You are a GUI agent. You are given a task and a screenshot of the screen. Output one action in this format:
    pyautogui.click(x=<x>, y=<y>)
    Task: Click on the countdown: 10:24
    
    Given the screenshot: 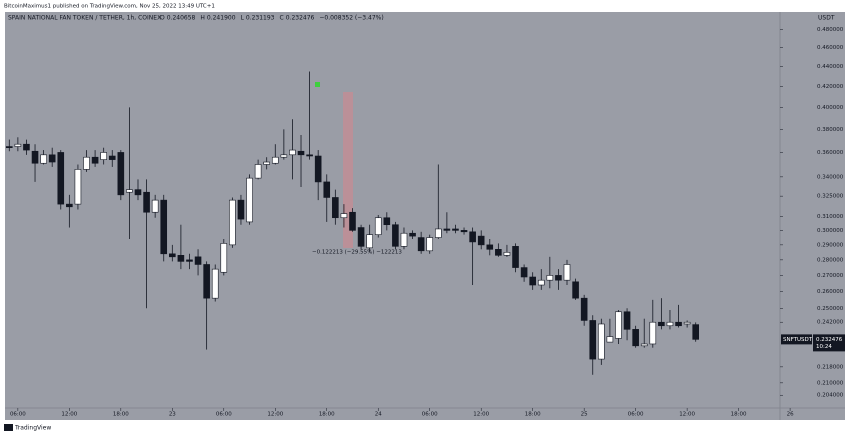 What is the action you would take?
    pyautogui.click(x=824, y=347)
    